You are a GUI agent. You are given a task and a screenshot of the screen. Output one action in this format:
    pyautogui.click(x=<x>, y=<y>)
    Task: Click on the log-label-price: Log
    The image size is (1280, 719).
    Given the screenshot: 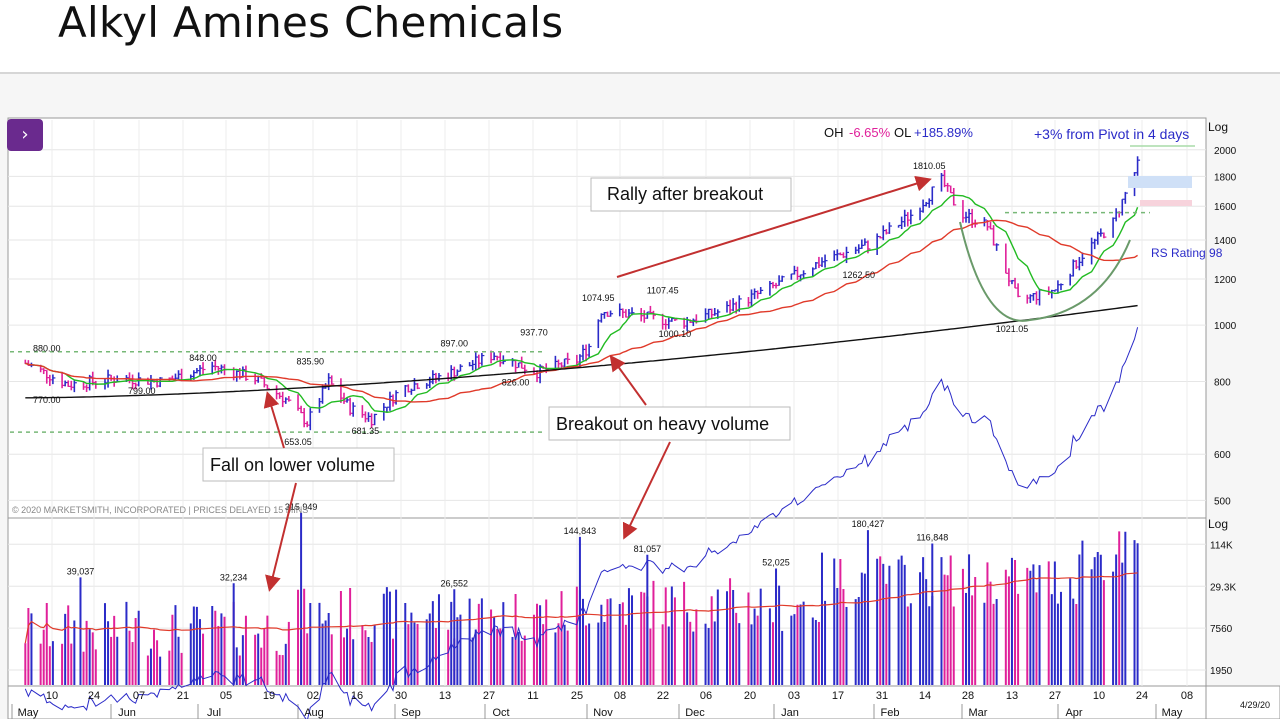 What is the action you would take?
    pyautogui.click(x=1218, y=127)
    